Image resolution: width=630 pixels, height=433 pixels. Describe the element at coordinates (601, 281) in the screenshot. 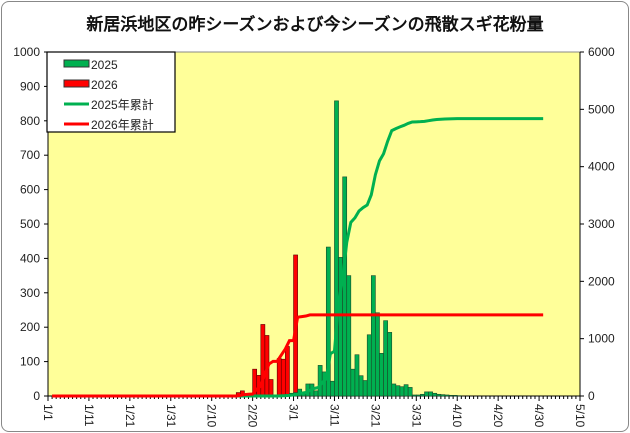

I see `y2-tick-label: 2000` at that location.